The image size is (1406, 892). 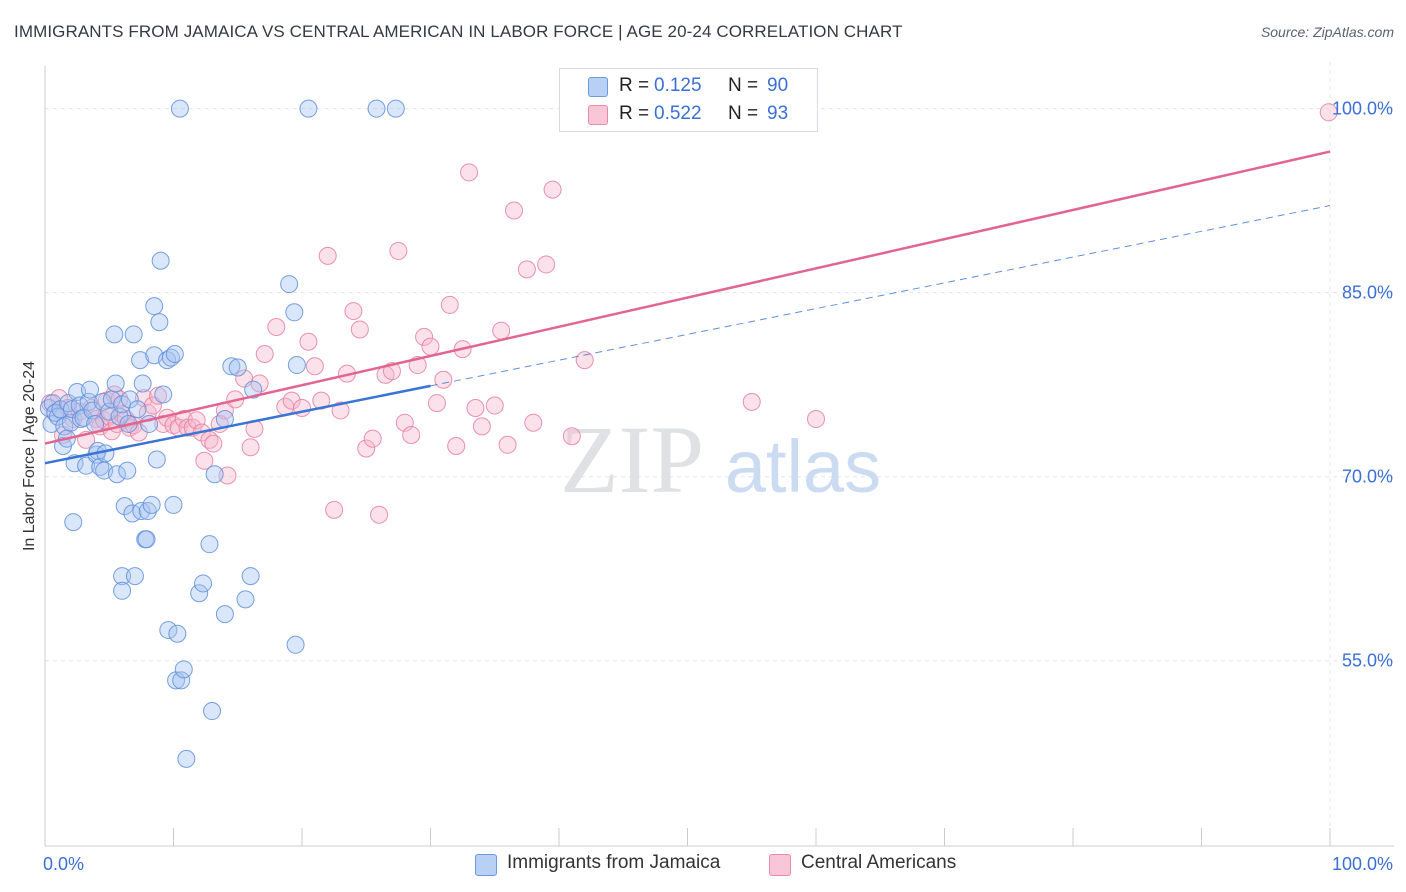 I want to click on y-tick-label: 100.0%, so click(x=1362, y=109).